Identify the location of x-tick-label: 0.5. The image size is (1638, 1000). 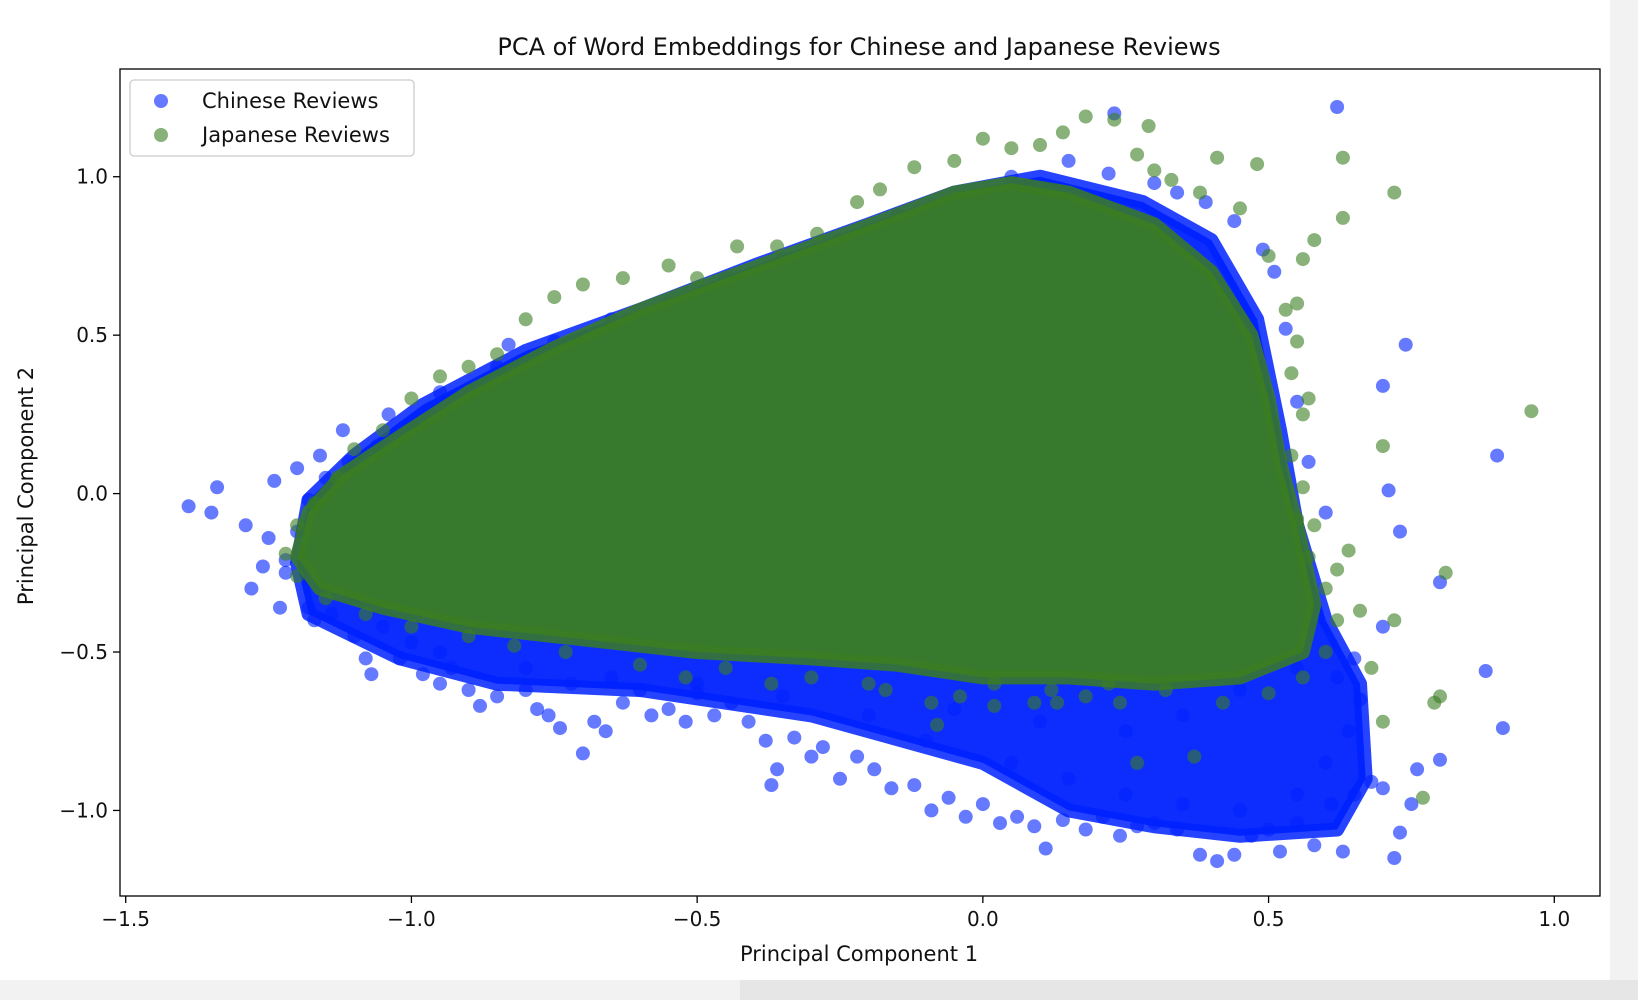
(1269, 919).